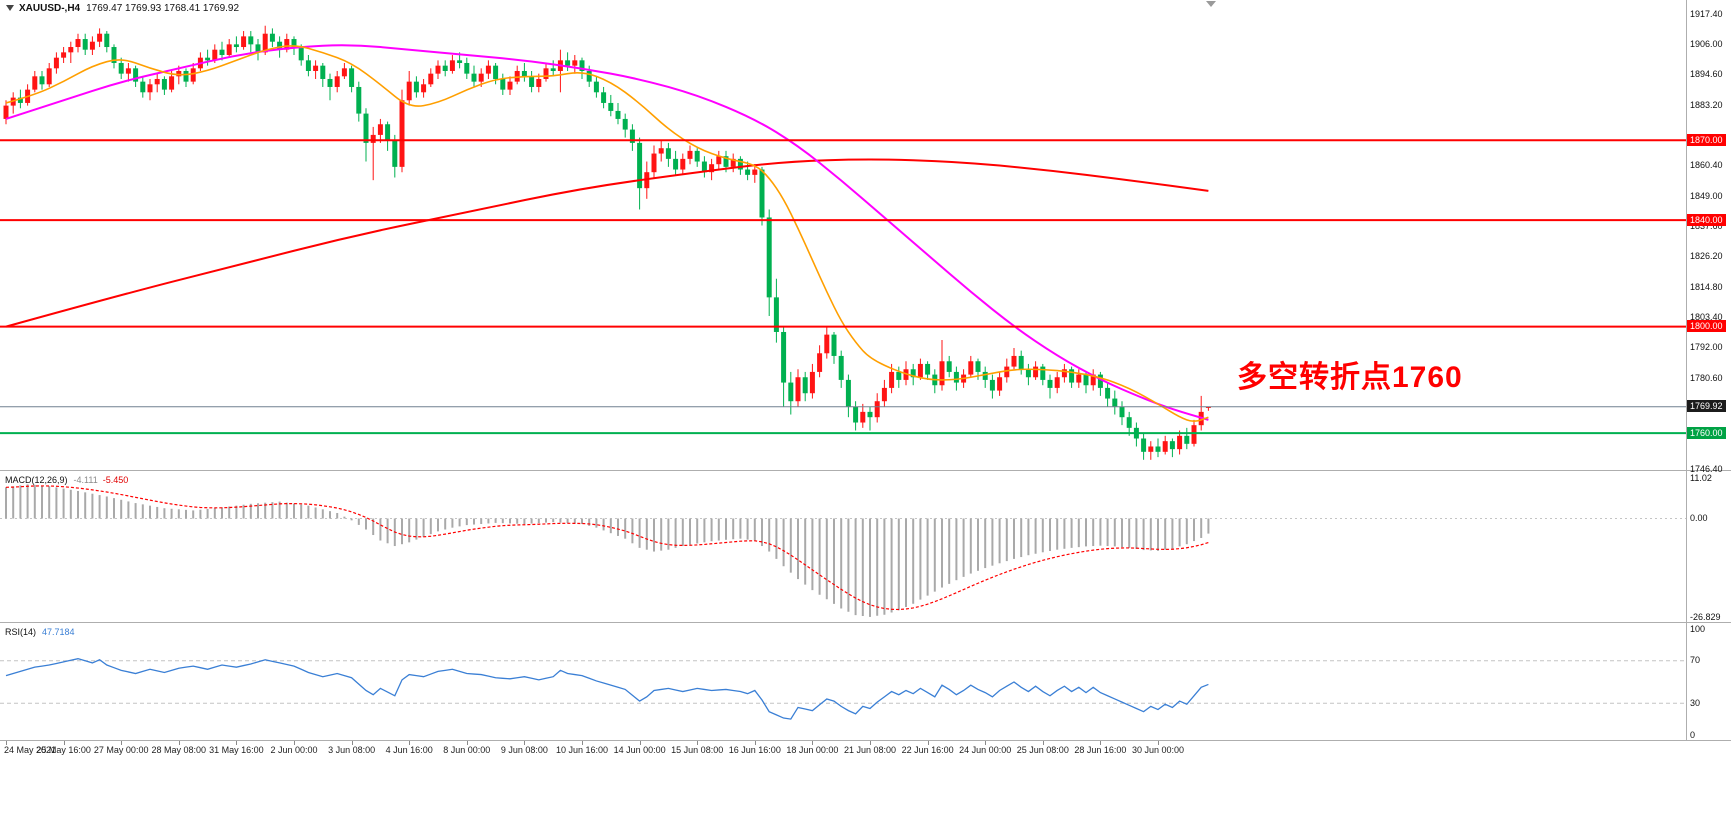  What do you see at coordinates (1698, 628) in the screenshot?
I see `rsi-axis-label: 100` at bounding box center [1698, 628].